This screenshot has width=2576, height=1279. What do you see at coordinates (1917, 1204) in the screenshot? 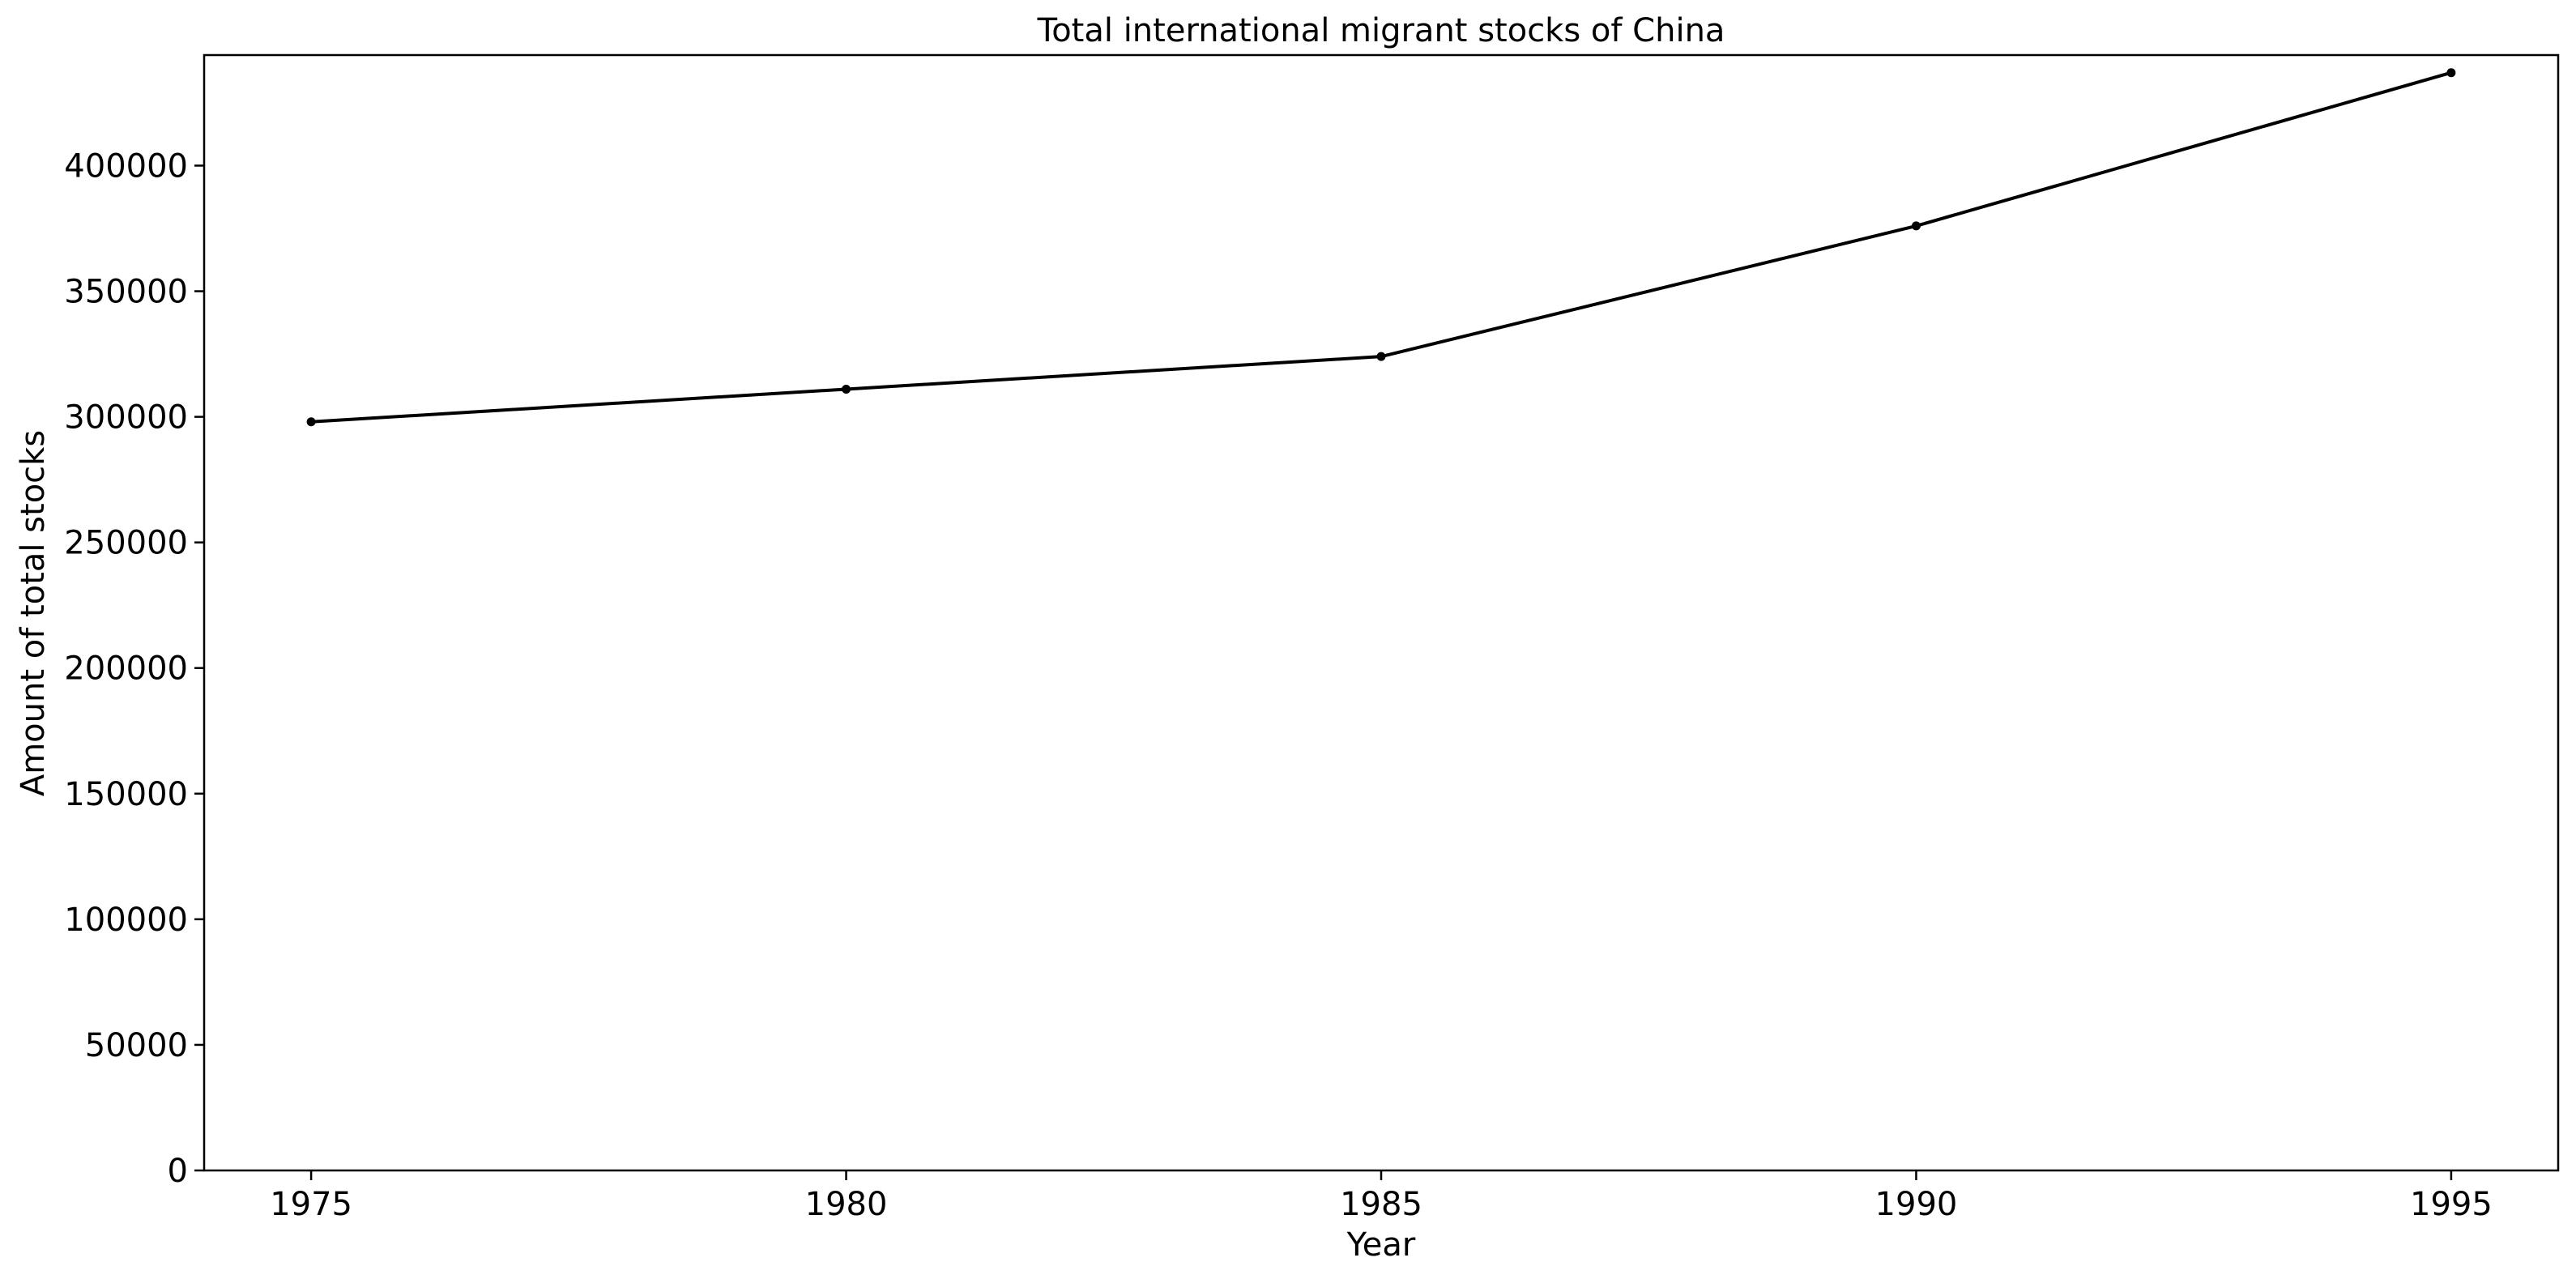
I see `x-tick-label: 1990` at bounding box center [1917, 1204].